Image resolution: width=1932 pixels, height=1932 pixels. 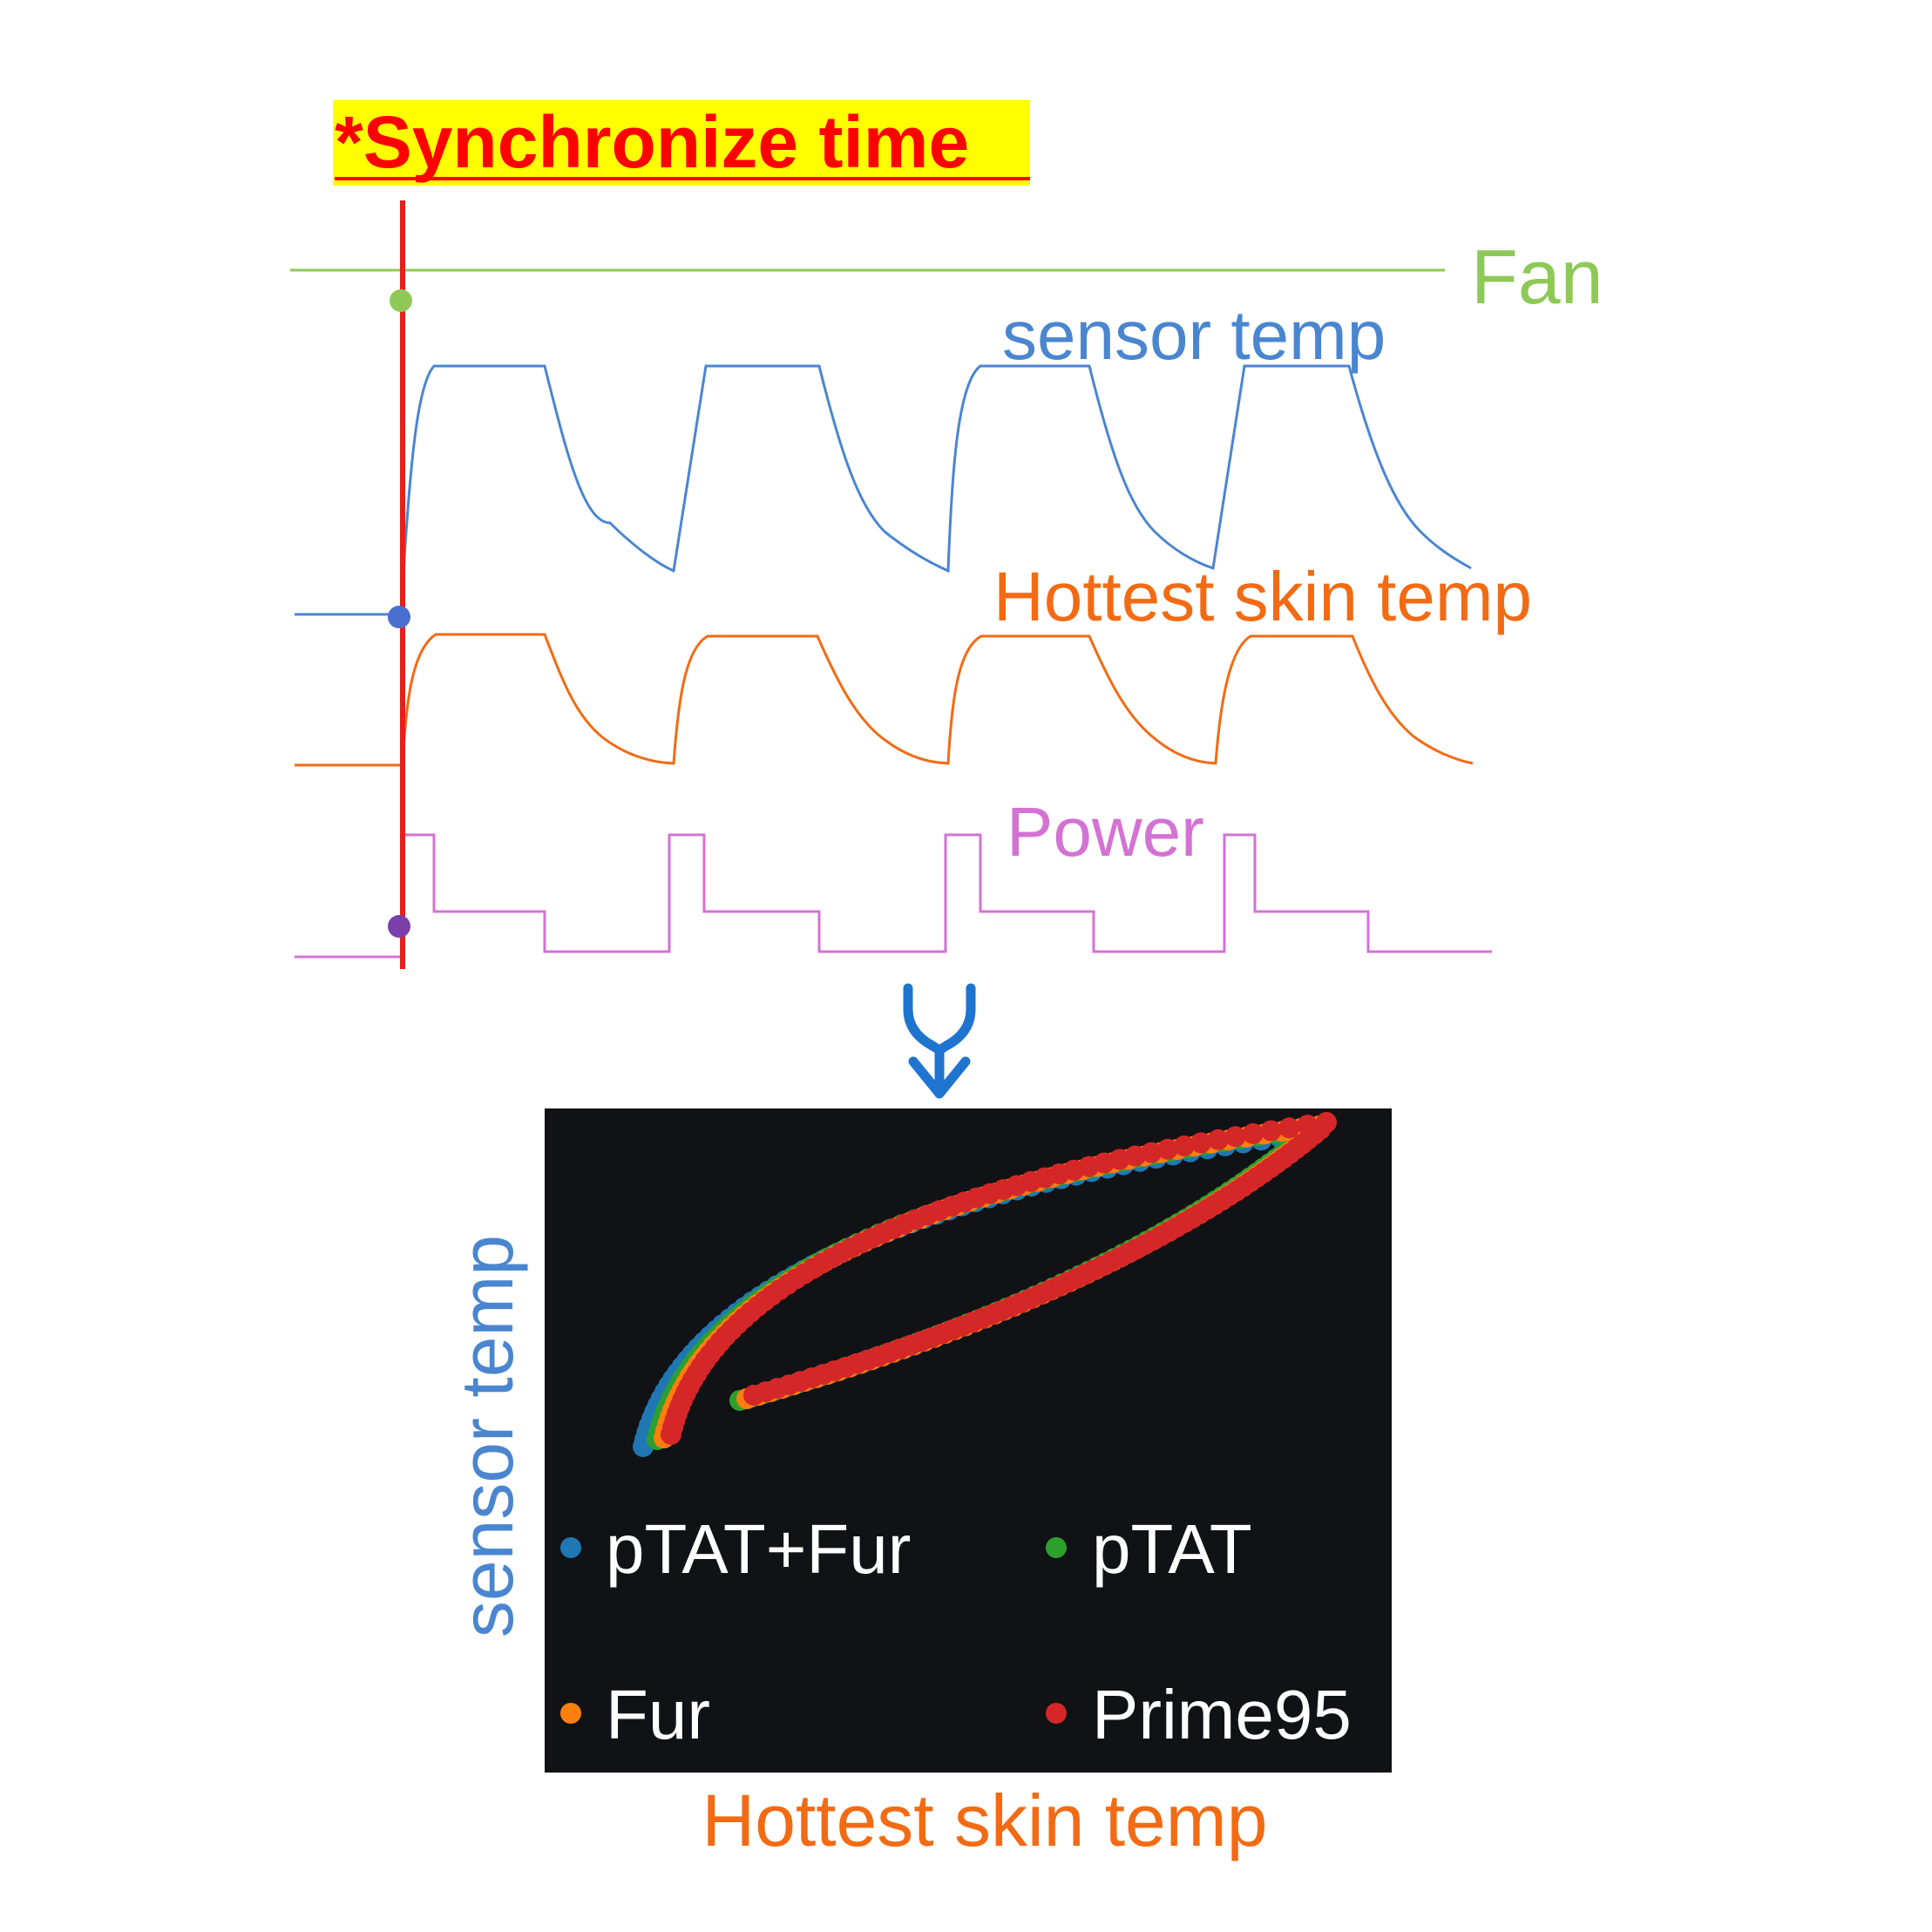 I want to click on sensor-temp-line, so click(x=884, y=490).